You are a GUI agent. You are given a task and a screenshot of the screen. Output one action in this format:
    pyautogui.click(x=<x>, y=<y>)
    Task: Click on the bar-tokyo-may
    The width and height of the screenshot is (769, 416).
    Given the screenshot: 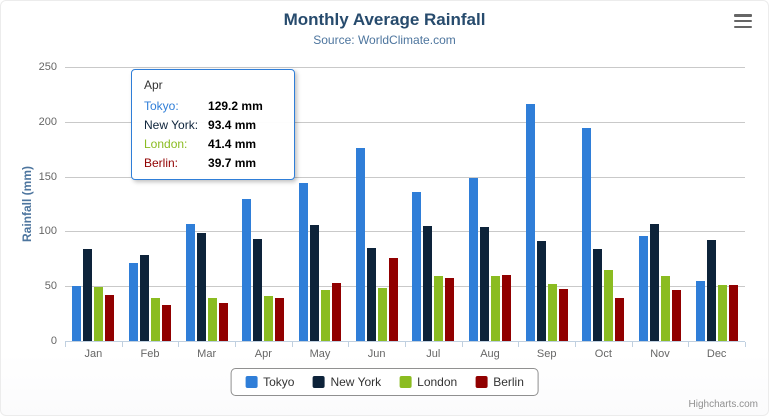 What is the action you would take?
    pyautogui.click(x=303, y=262)
    